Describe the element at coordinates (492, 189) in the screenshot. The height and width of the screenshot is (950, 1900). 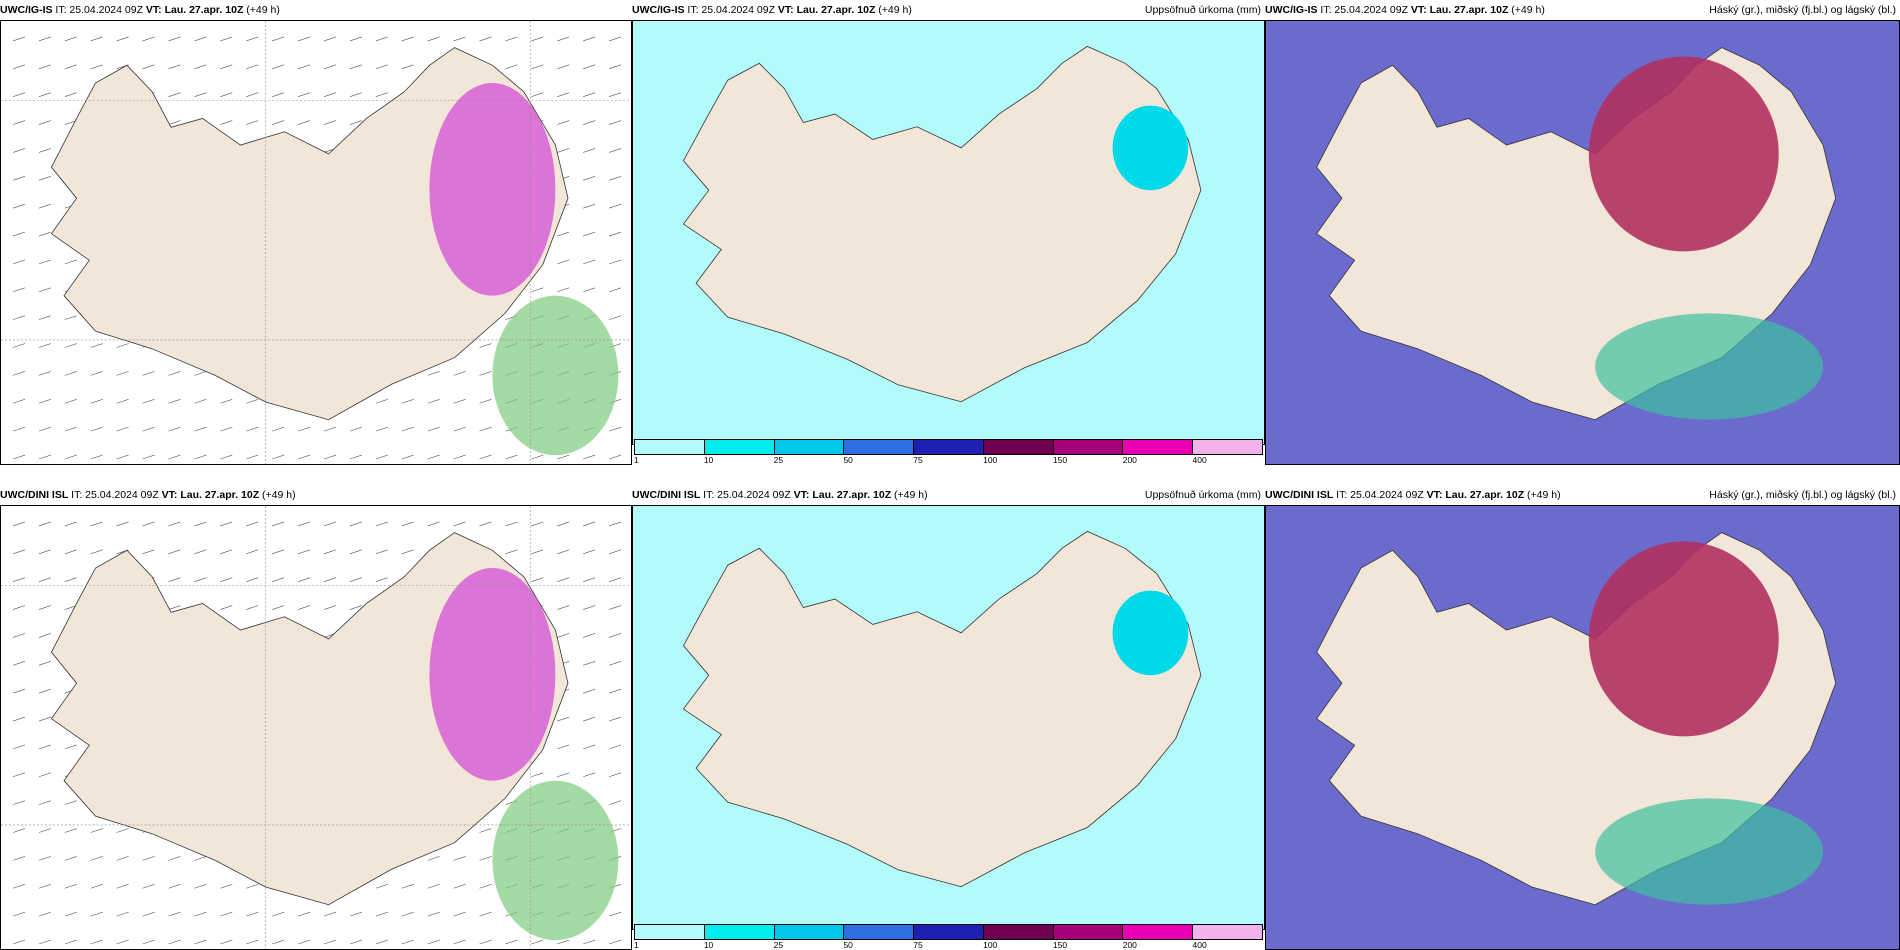
I see `precip-pink-blob` at that location.